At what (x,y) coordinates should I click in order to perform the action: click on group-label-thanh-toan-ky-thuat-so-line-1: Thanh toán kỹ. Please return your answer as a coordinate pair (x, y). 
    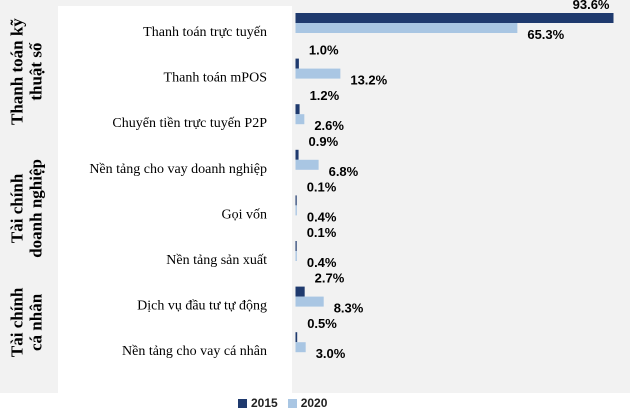
    Looking at the image, I should click on (17, 71).